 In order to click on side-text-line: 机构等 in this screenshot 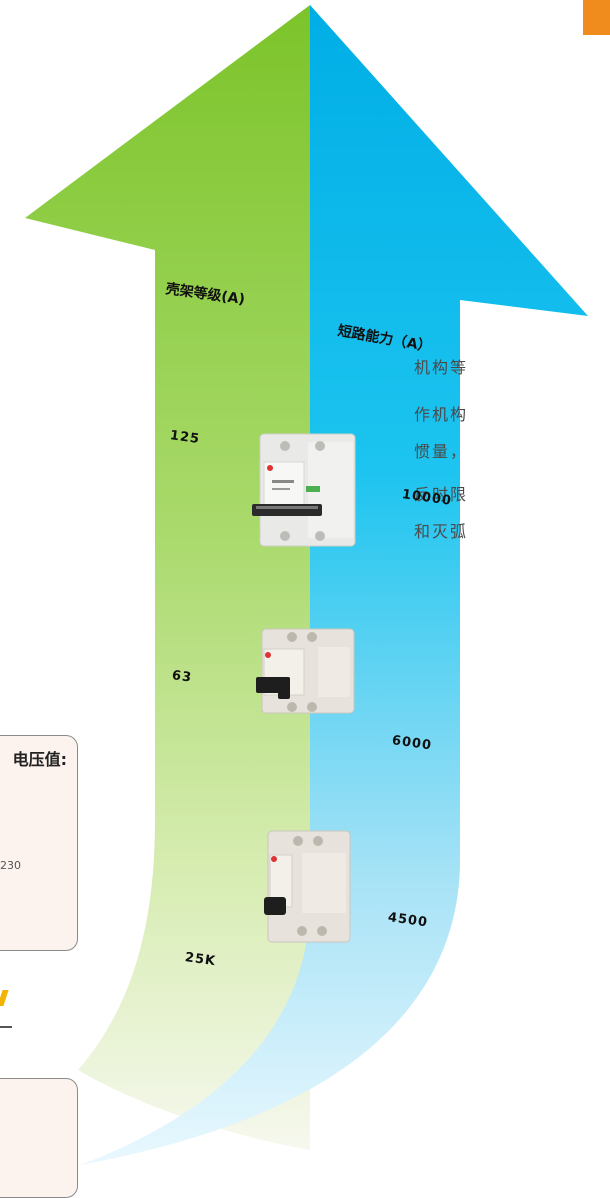, I will do `click(441, 367)`.